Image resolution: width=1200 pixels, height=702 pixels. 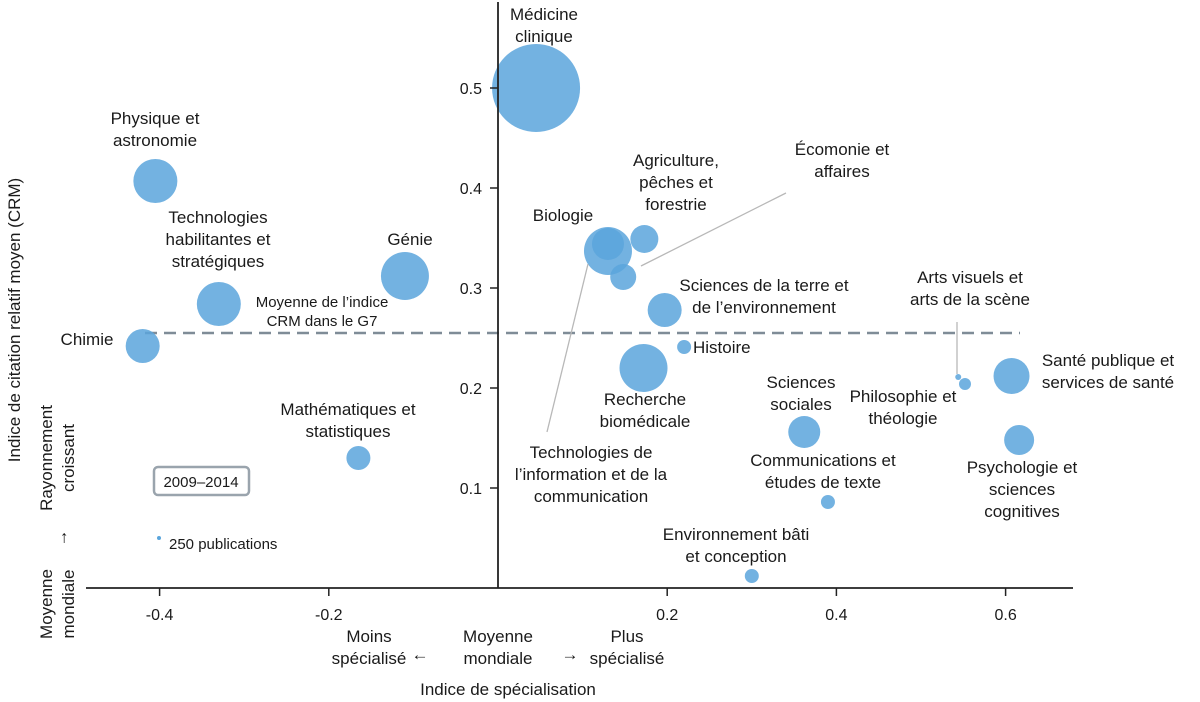 What do you see at coordinates (420, 654) in the screenshot?
I see `arrow-left-icon: ←` at bounding box center [420, 654].